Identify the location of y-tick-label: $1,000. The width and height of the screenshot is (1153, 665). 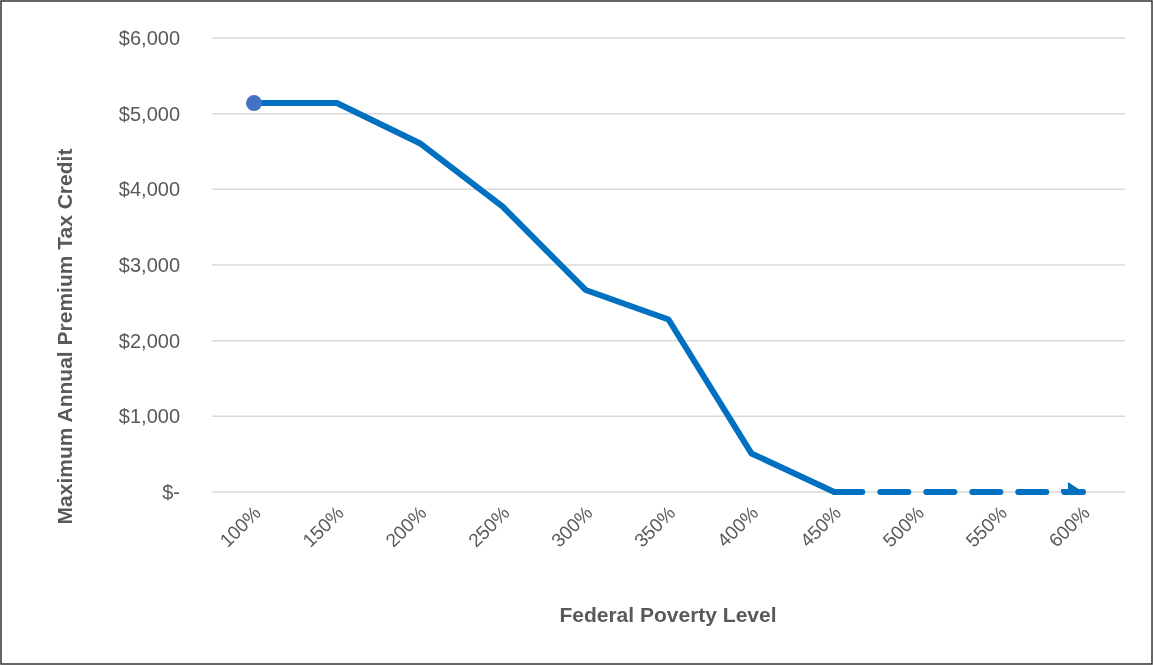
(149, 416).